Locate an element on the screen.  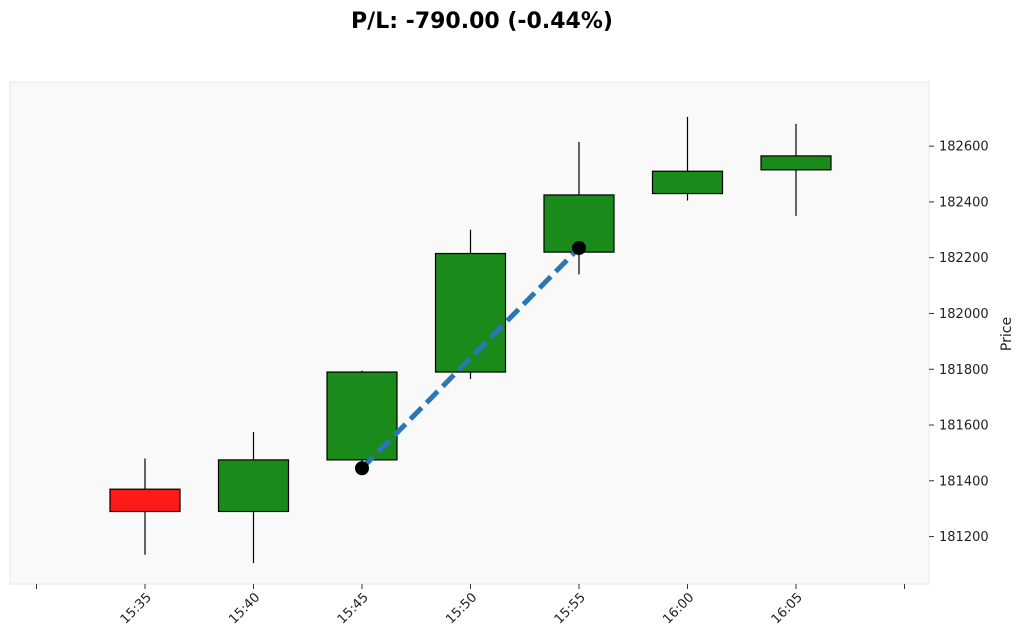
x-tick-label: 15:40 is located at coordinates (244, 608).